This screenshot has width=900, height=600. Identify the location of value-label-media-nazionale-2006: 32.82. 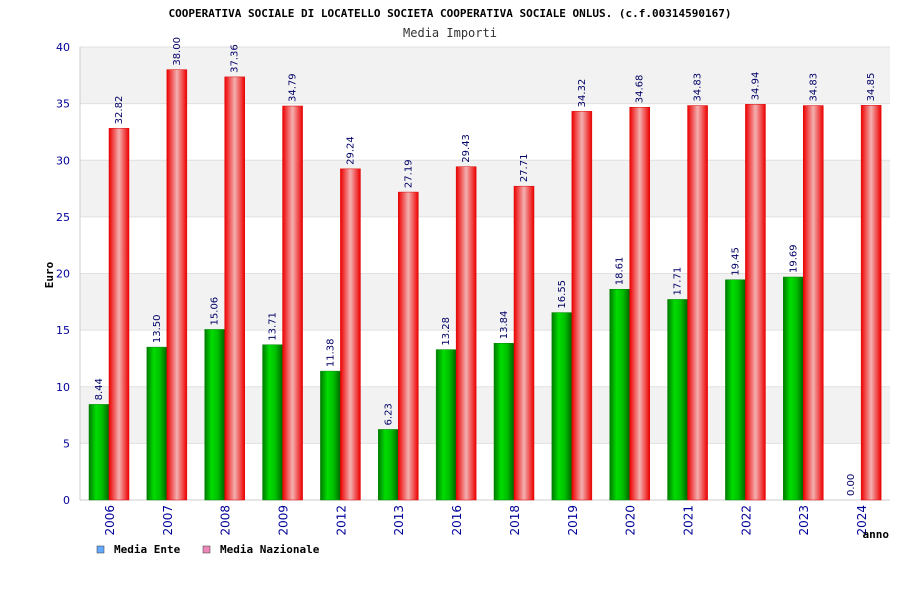
(119, 110).